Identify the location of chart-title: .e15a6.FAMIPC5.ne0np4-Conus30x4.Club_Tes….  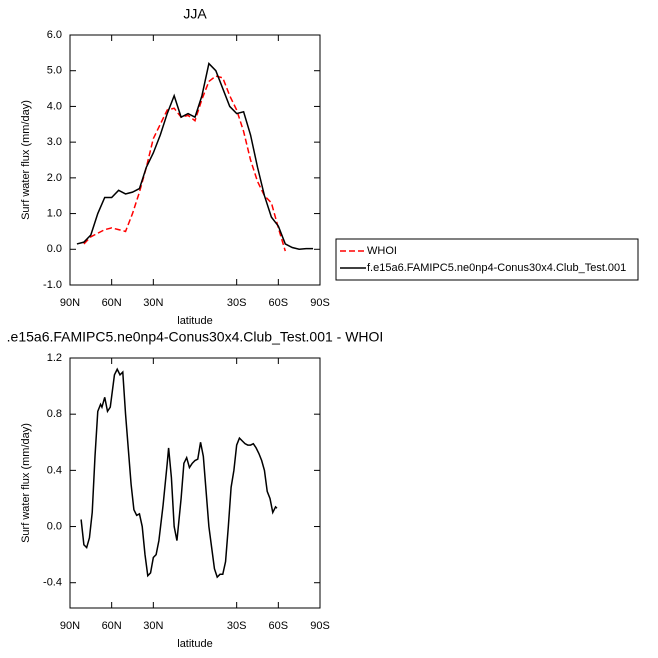
(195, 337).